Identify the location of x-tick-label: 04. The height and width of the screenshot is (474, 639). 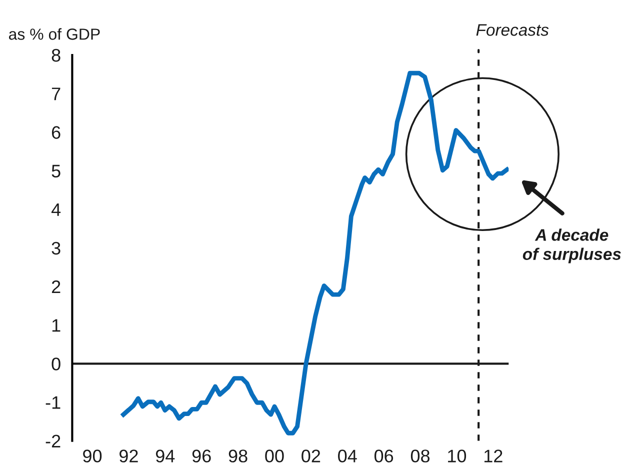
(347, 456).